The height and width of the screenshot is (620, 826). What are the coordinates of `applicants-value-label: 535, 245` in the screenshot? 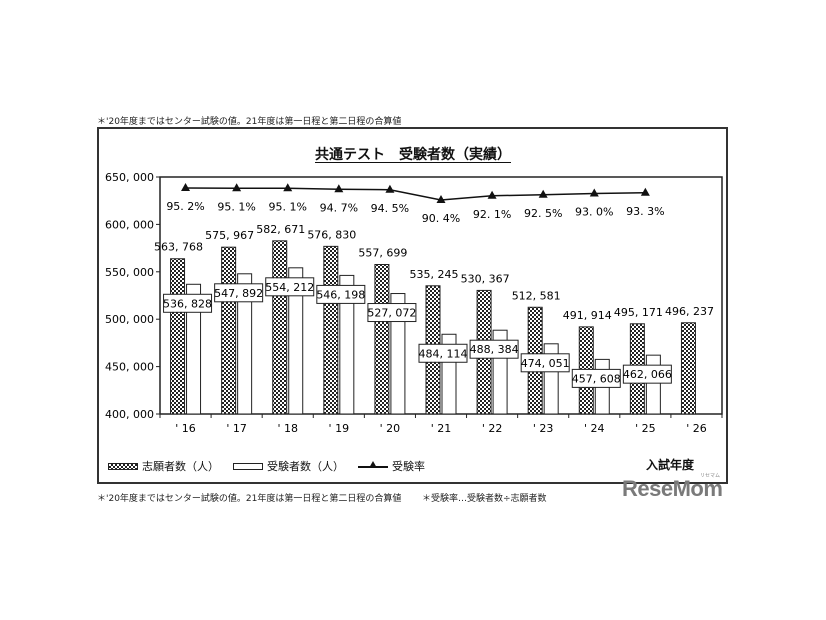 It's located at (434, 274).